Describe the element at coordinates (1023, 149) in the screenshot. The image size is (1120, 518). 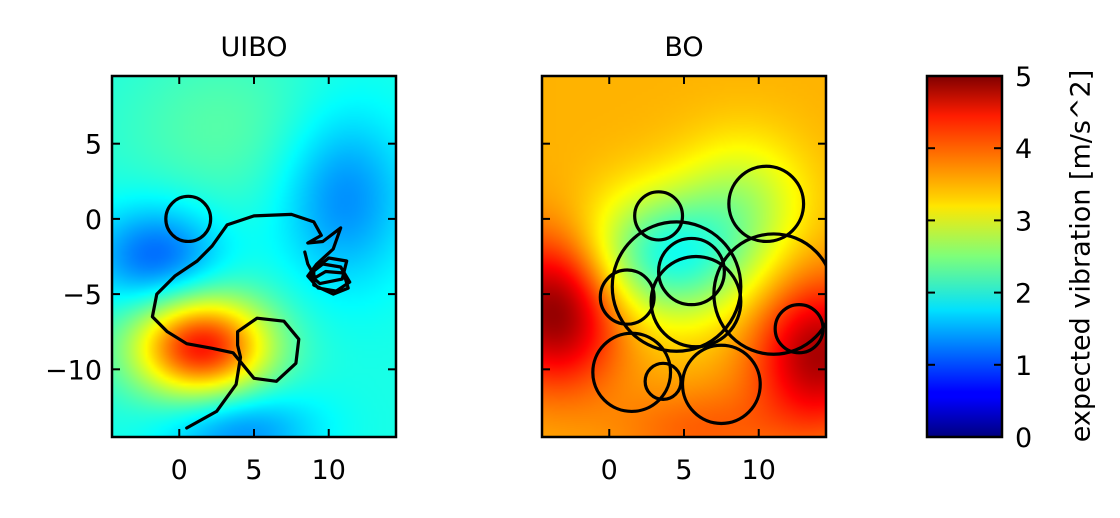
I see `colorbar-tick-label: 4` at that location.